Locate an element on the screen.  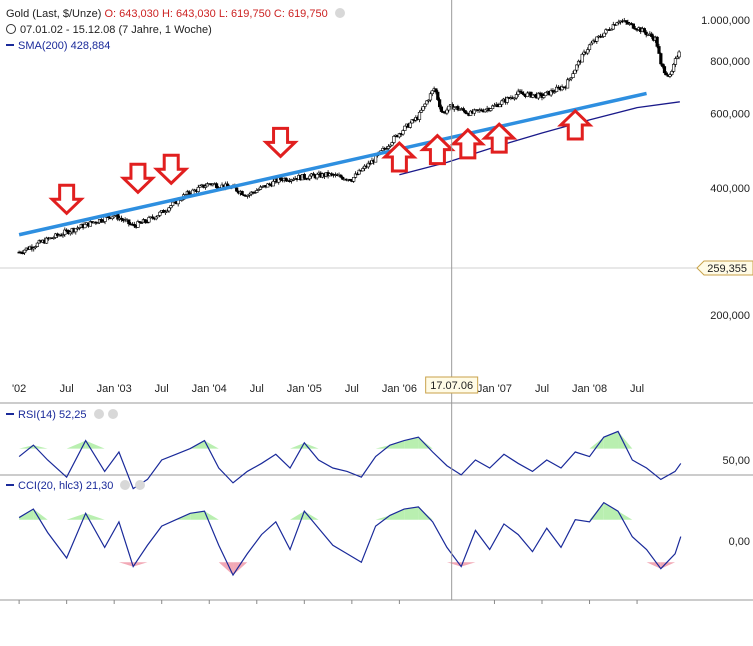
cci-settings-gear-icon is located at coordinates (125, 485).